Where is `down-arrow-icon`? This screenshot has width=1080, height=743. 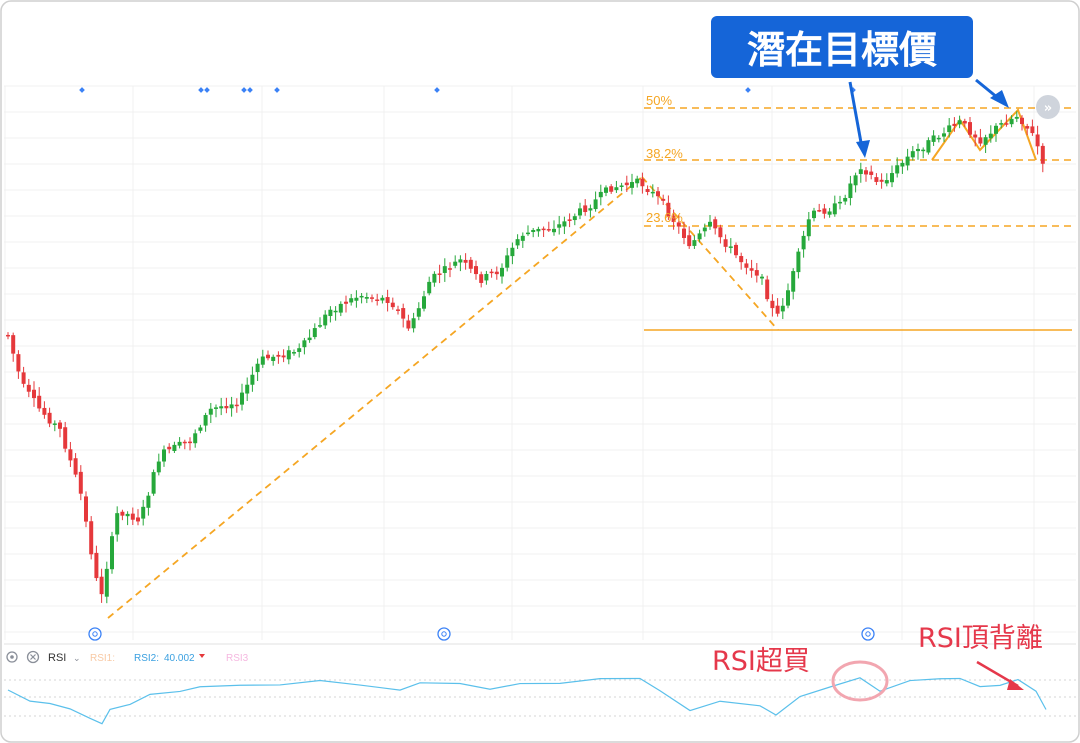
down-arrow-icon is located at coordinates (202, 656).